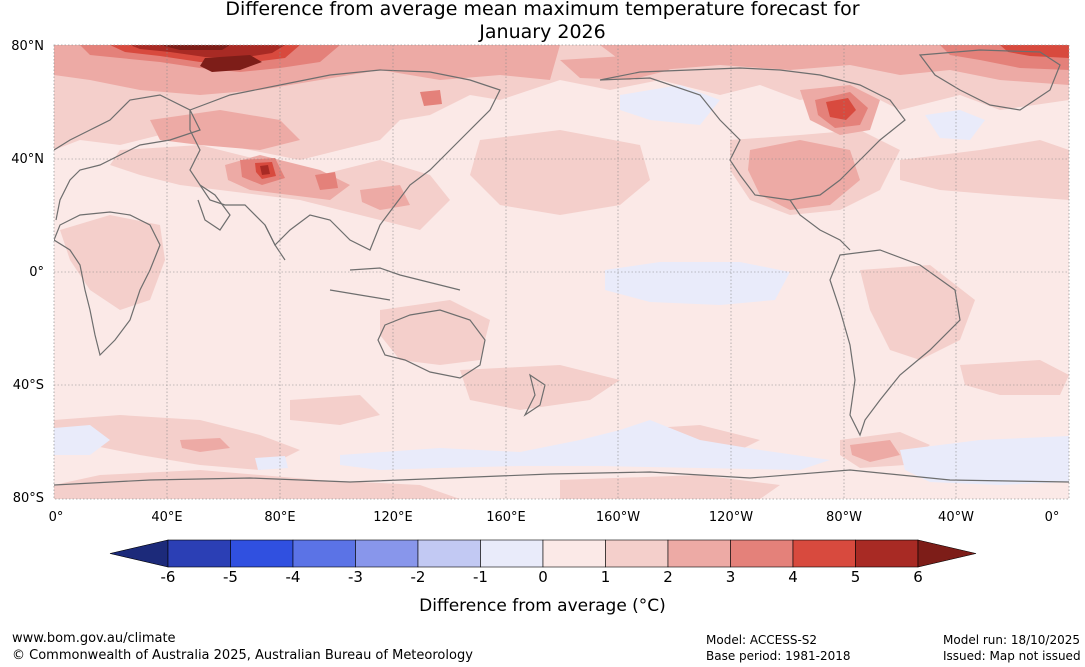 This screenshot has width=1085, height=667. Describe the element at coordinates (605, 577) in the screenshot. I see `colorbar-tick-label: 1` at that location.